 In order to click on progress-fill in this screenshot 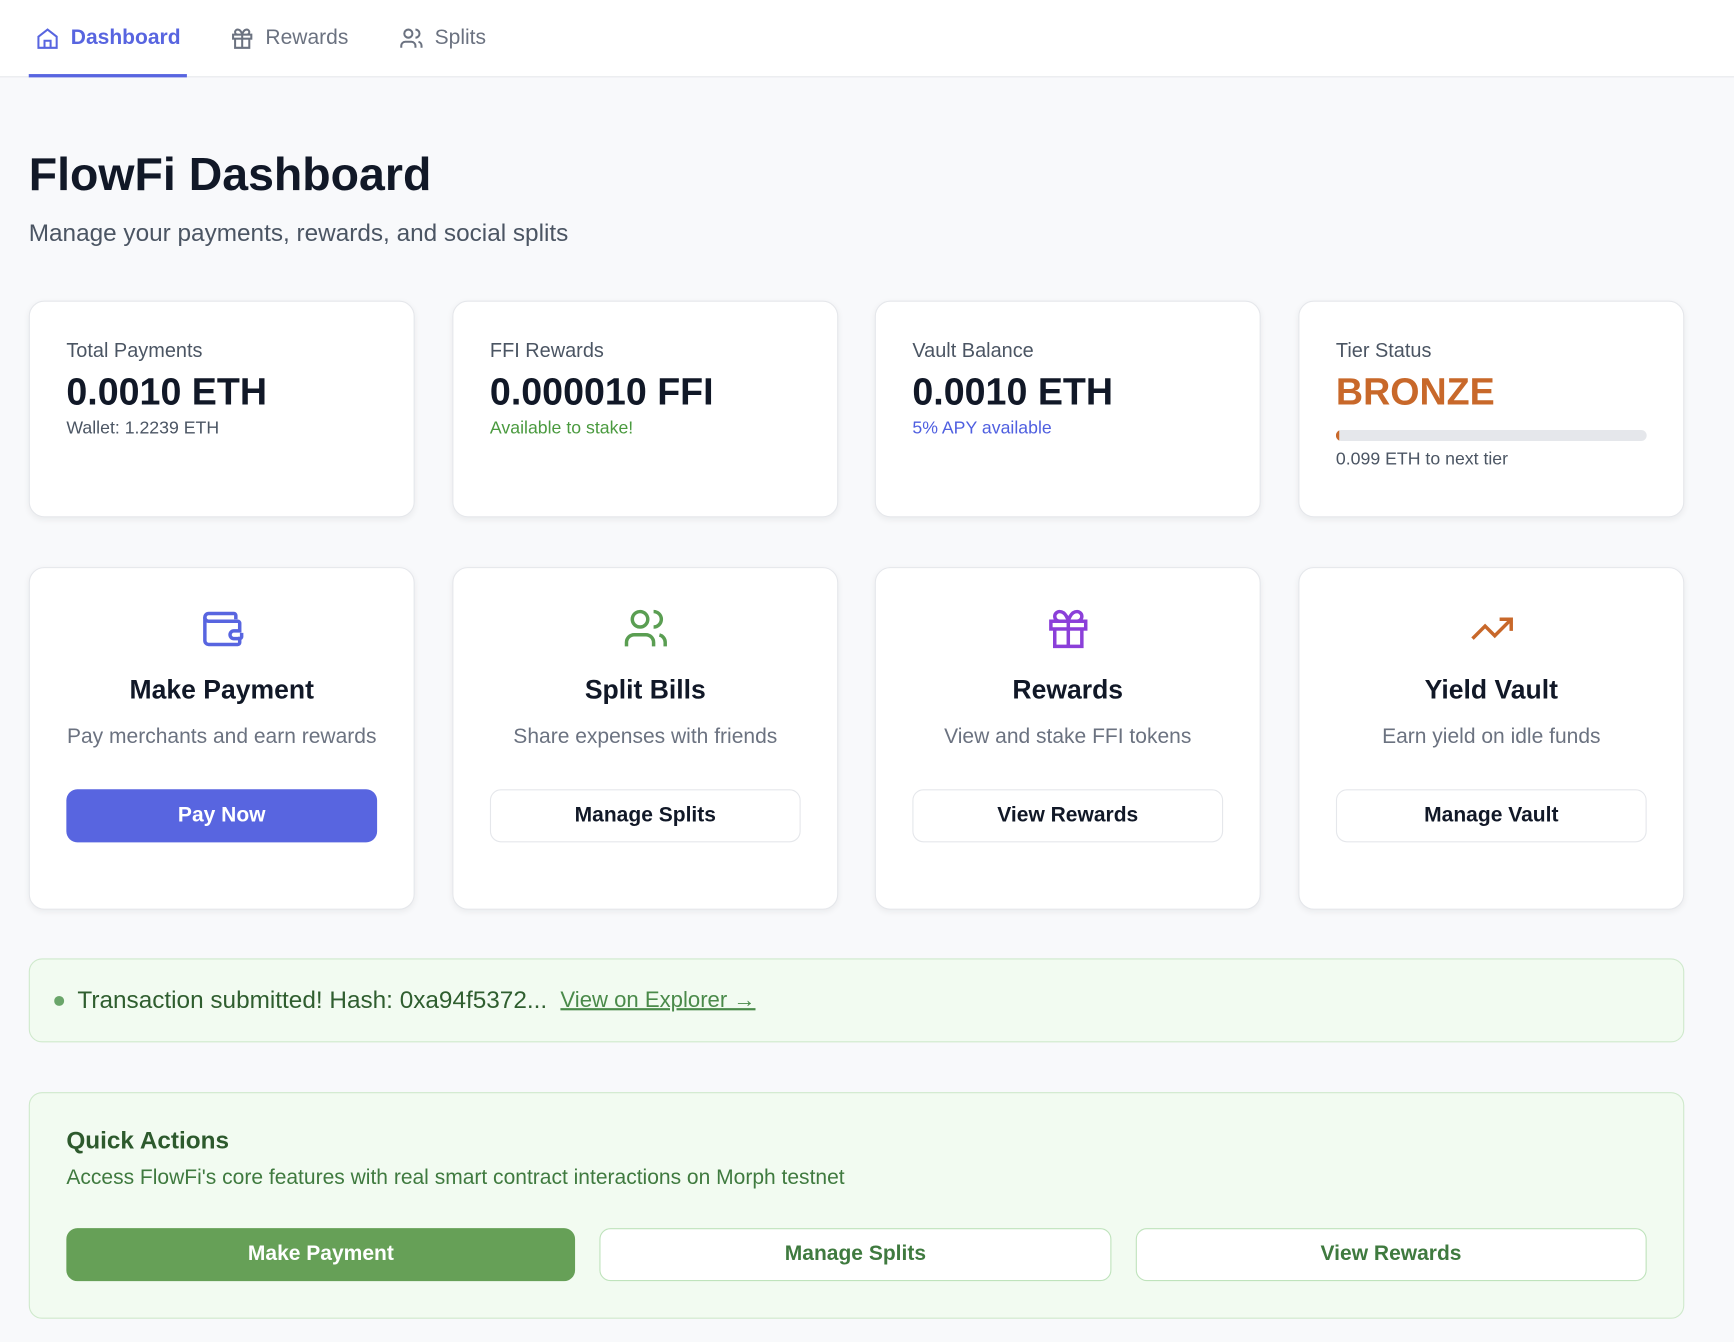, I will do `click(1337, 436)`.